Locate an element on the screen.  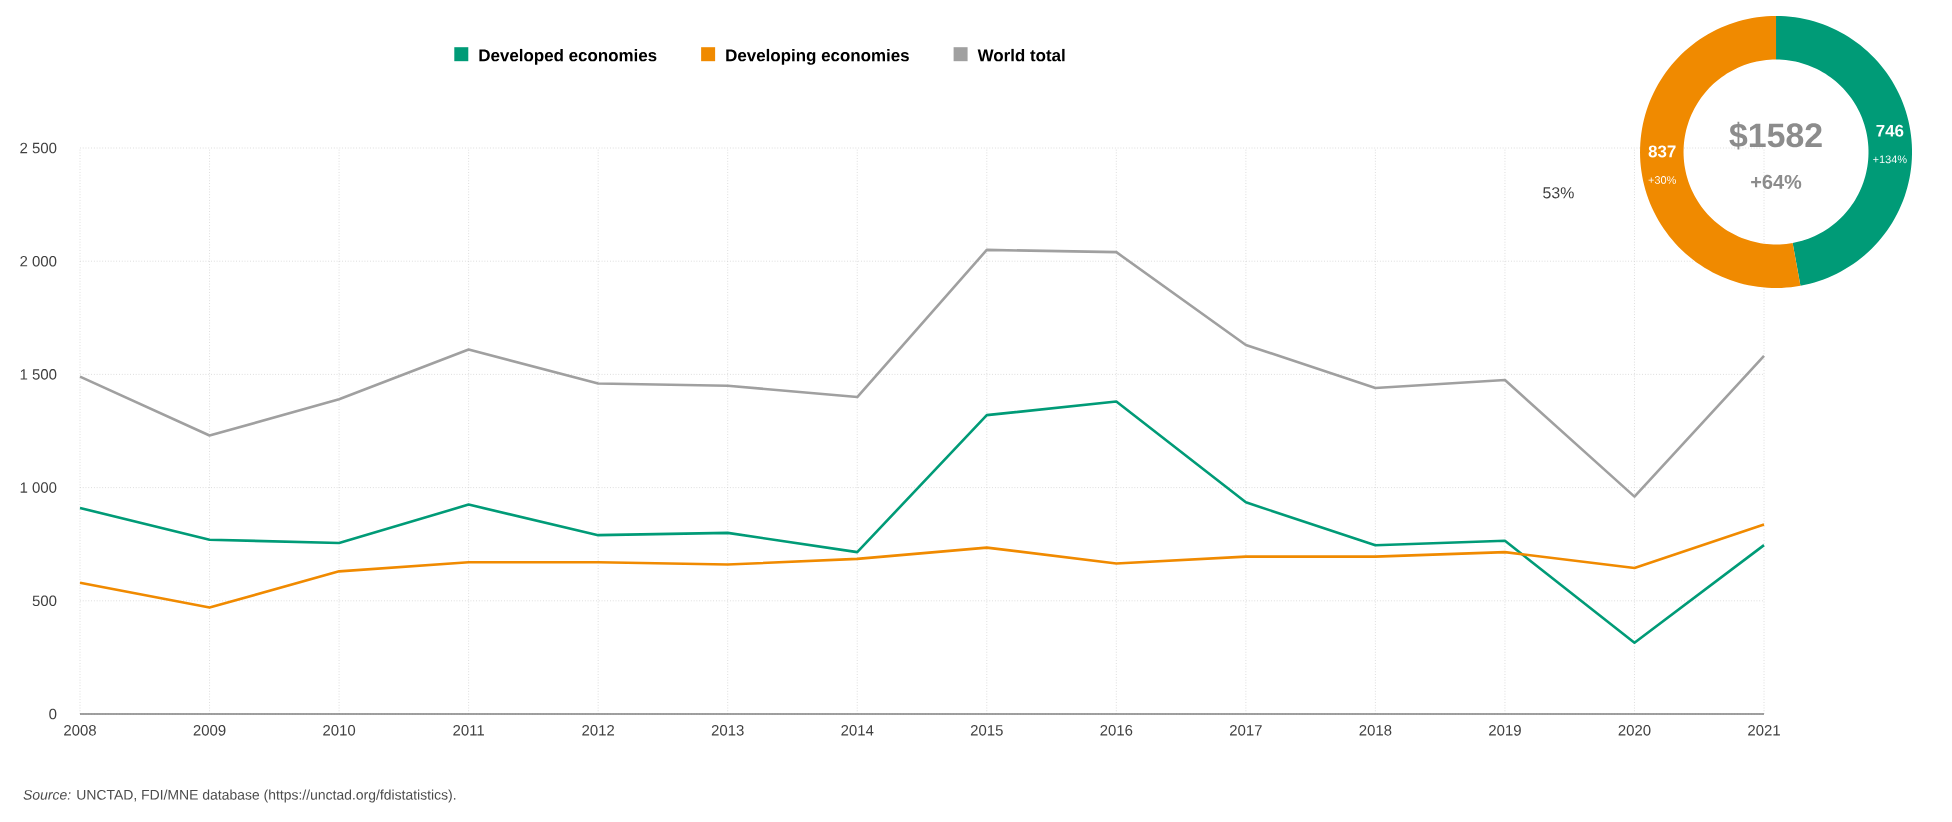
legend-label: Developed economies is located at coordinates (568, 56).